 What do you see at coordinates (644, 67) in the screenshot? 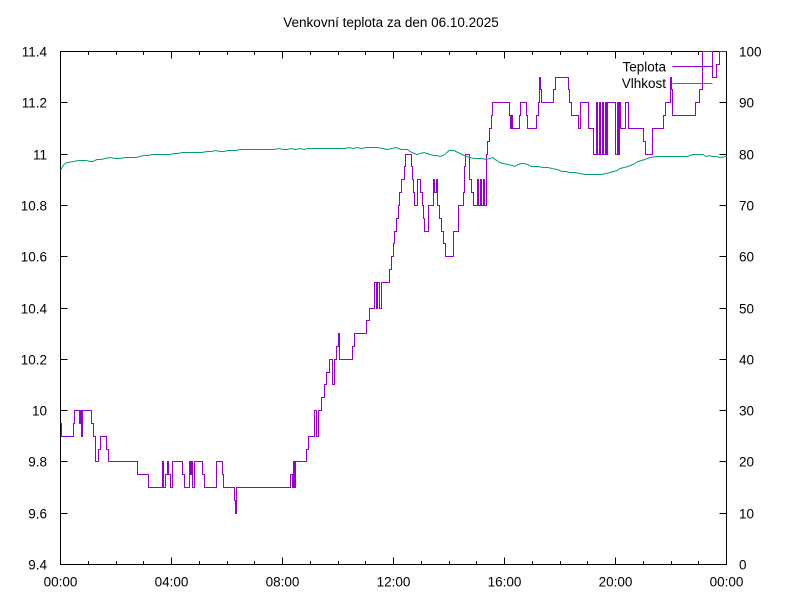
I see `svg-text: Teplota` at bounding box center [644, 67].